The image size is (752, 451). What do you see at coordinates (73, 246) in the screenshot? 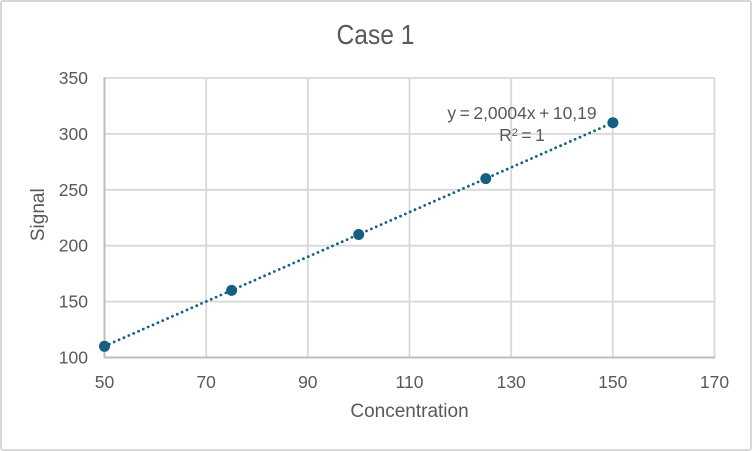
I see `svg-text: 200` at bounding box center [73, 246].